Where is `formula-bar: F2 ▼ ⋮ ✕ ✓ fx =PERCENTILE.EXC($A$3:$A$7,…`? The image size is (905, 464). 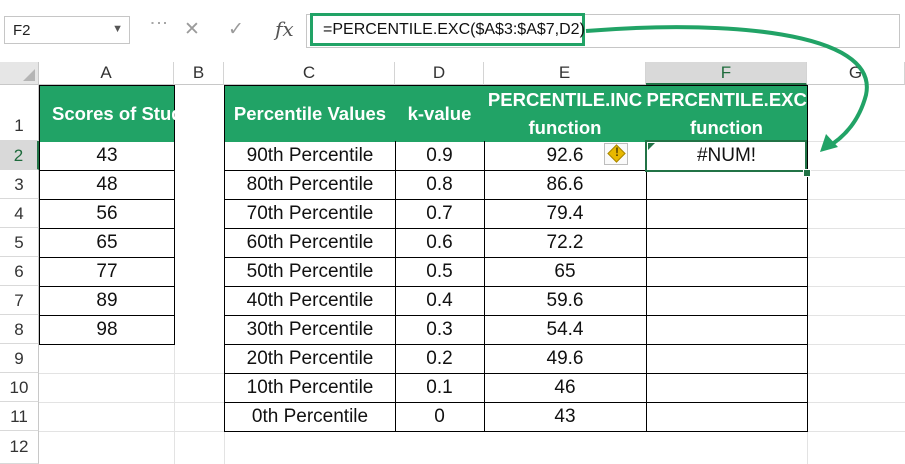
formula-bar: F2 ▼ ⋮ ✕ ✓ fx =PERCENTILE.EXC($A$3:$A$7,… is located at coordinates (452, 31).